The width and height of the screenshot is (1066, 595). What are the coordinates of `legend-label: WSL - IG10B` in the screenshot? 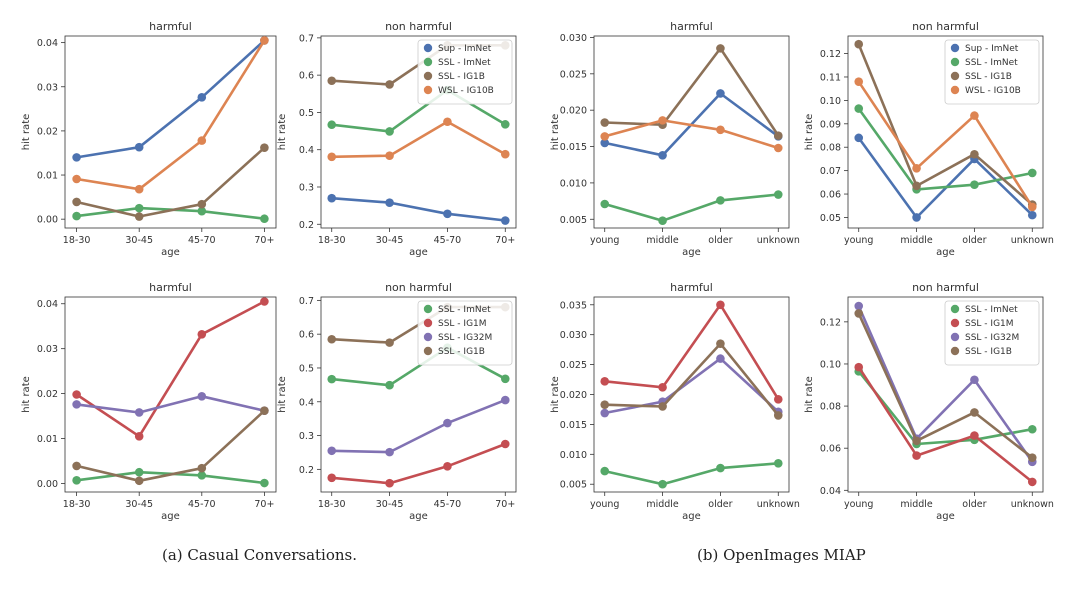 It's located at (466, 91).